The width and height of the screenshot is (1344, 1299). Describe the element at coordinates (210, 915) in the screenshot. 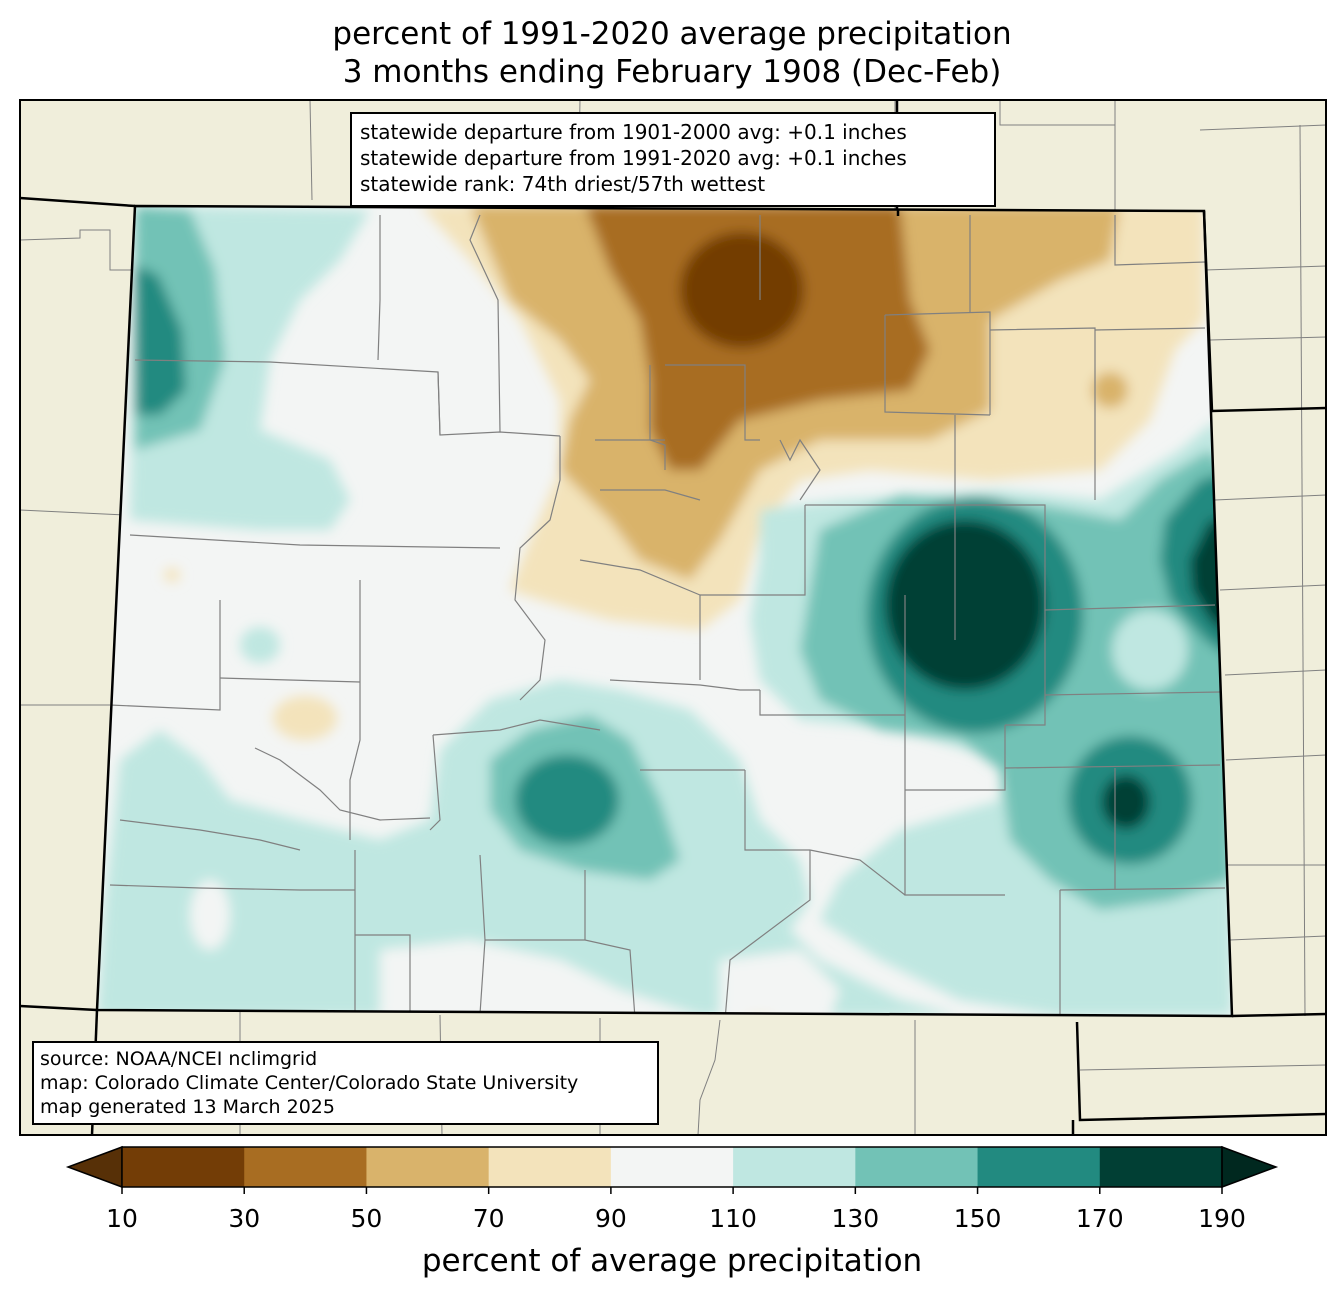

I see `contour-normal-hole-west` at that location.